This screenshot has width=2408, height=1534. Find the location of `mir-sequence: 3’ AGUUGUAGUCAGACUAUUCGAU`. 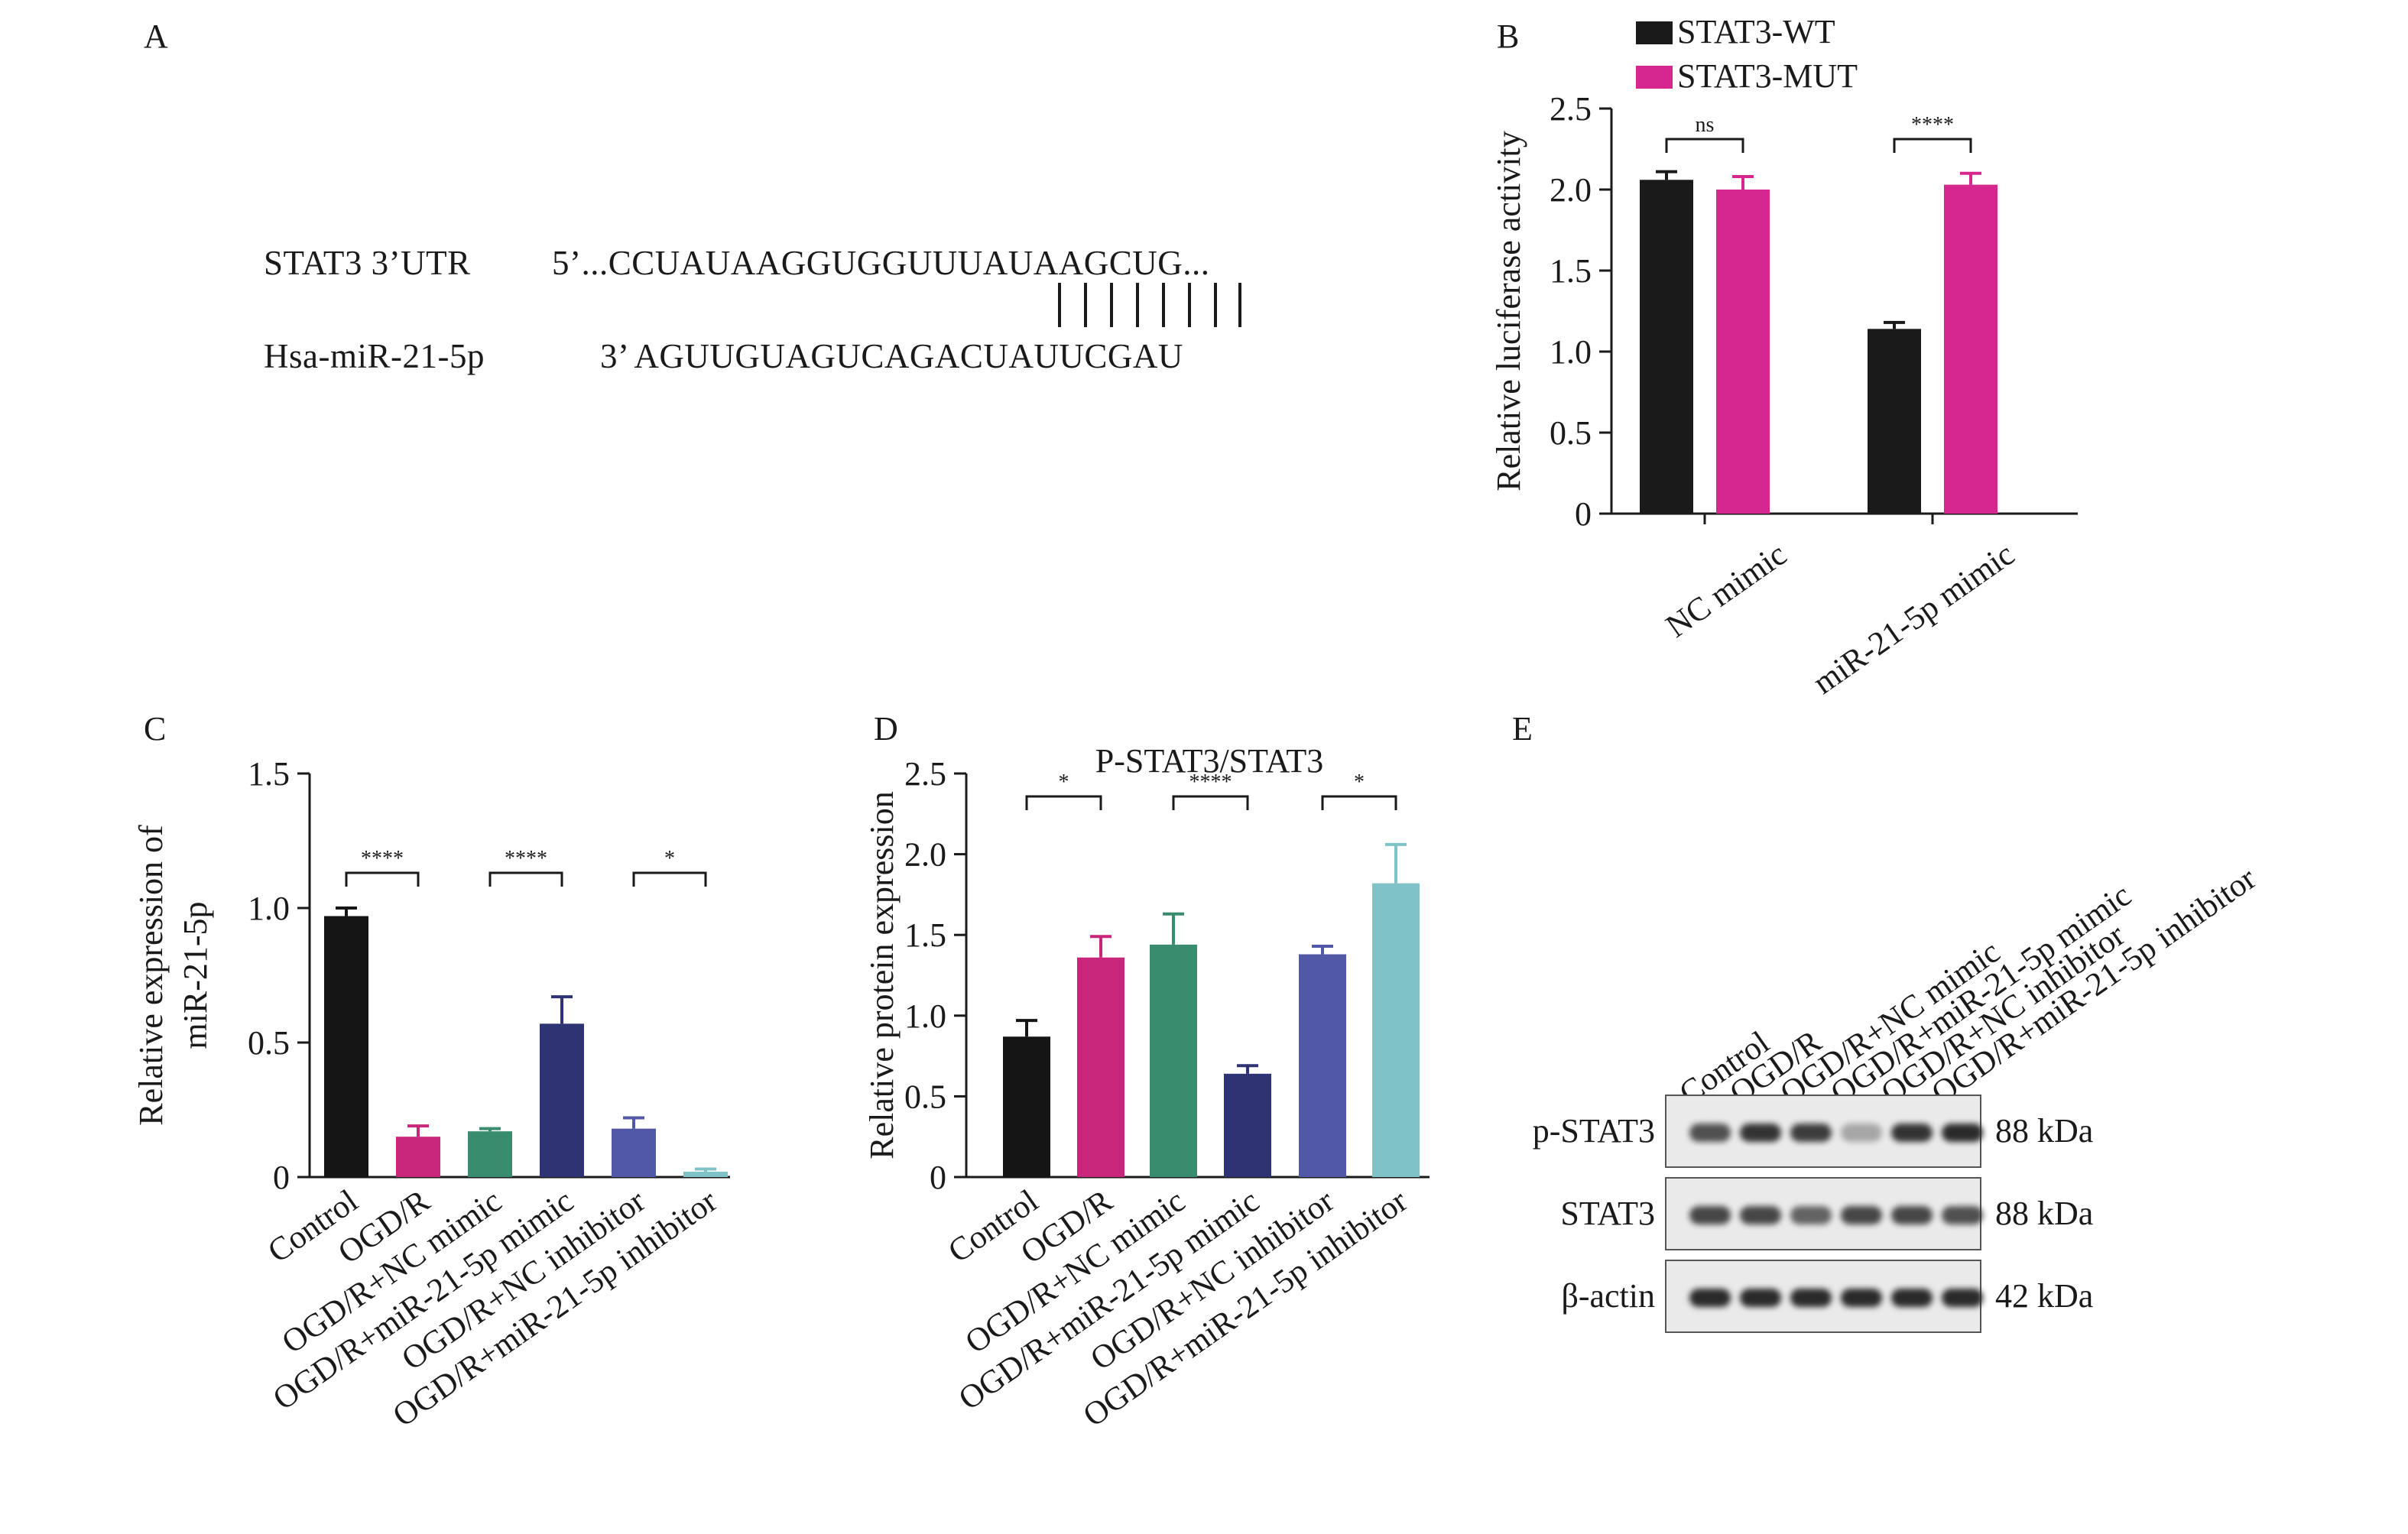

mir-sequence: 3’ AGUUGUAGUCAGACUAUUCGAU is located at coordinates (892, 356).